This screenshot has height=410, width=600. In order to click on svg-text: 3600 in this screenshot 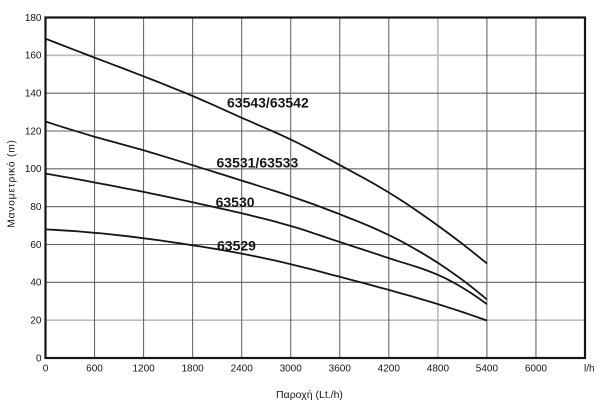, I will do `click(340, 369)`.